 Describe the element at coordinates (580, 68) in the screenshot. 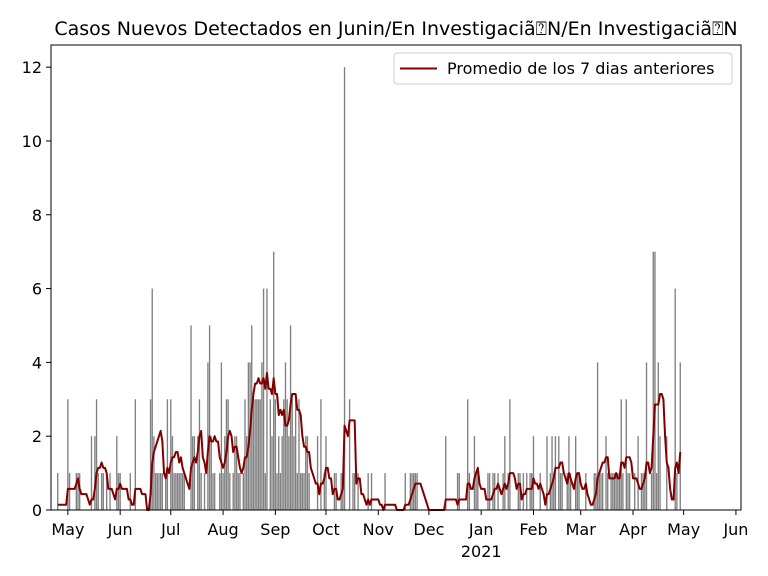

I see `legend-label: Promedio de los 7 dias anteriores` at that location.